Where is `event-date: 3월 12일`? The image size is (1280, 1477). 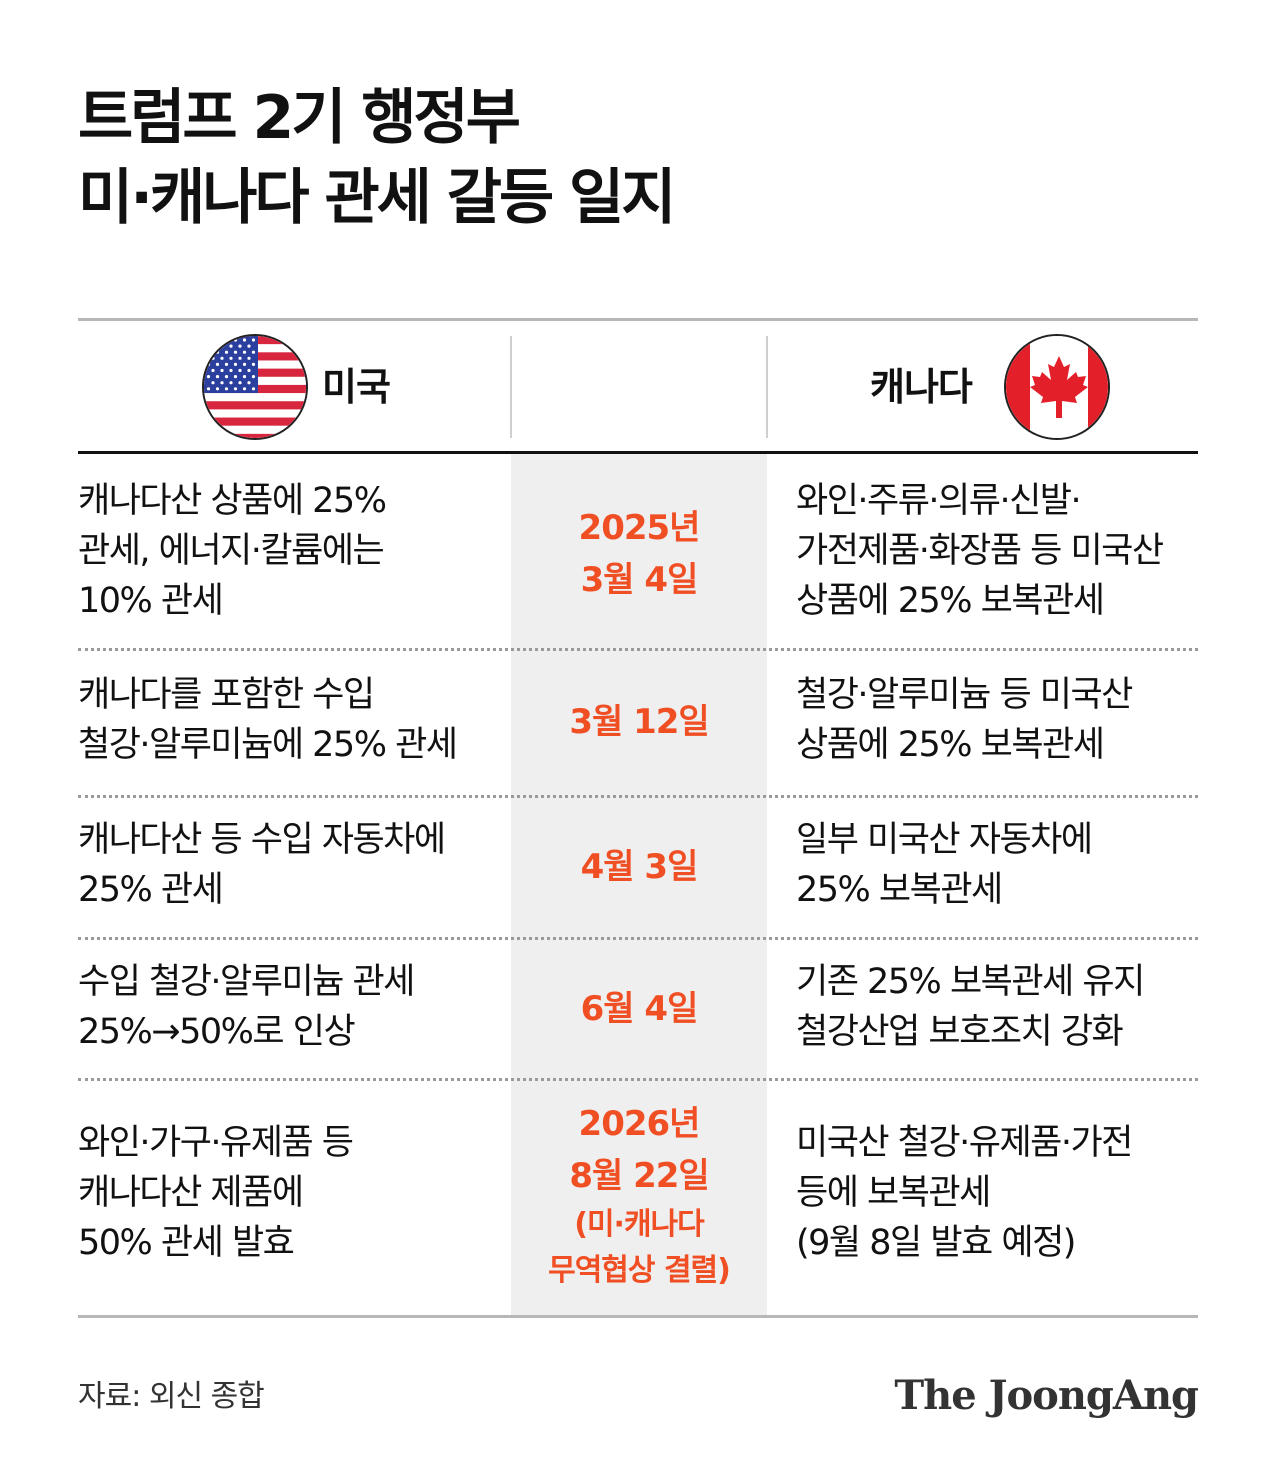 event-date: 3월 12일 is located at coordinates (639, 722).